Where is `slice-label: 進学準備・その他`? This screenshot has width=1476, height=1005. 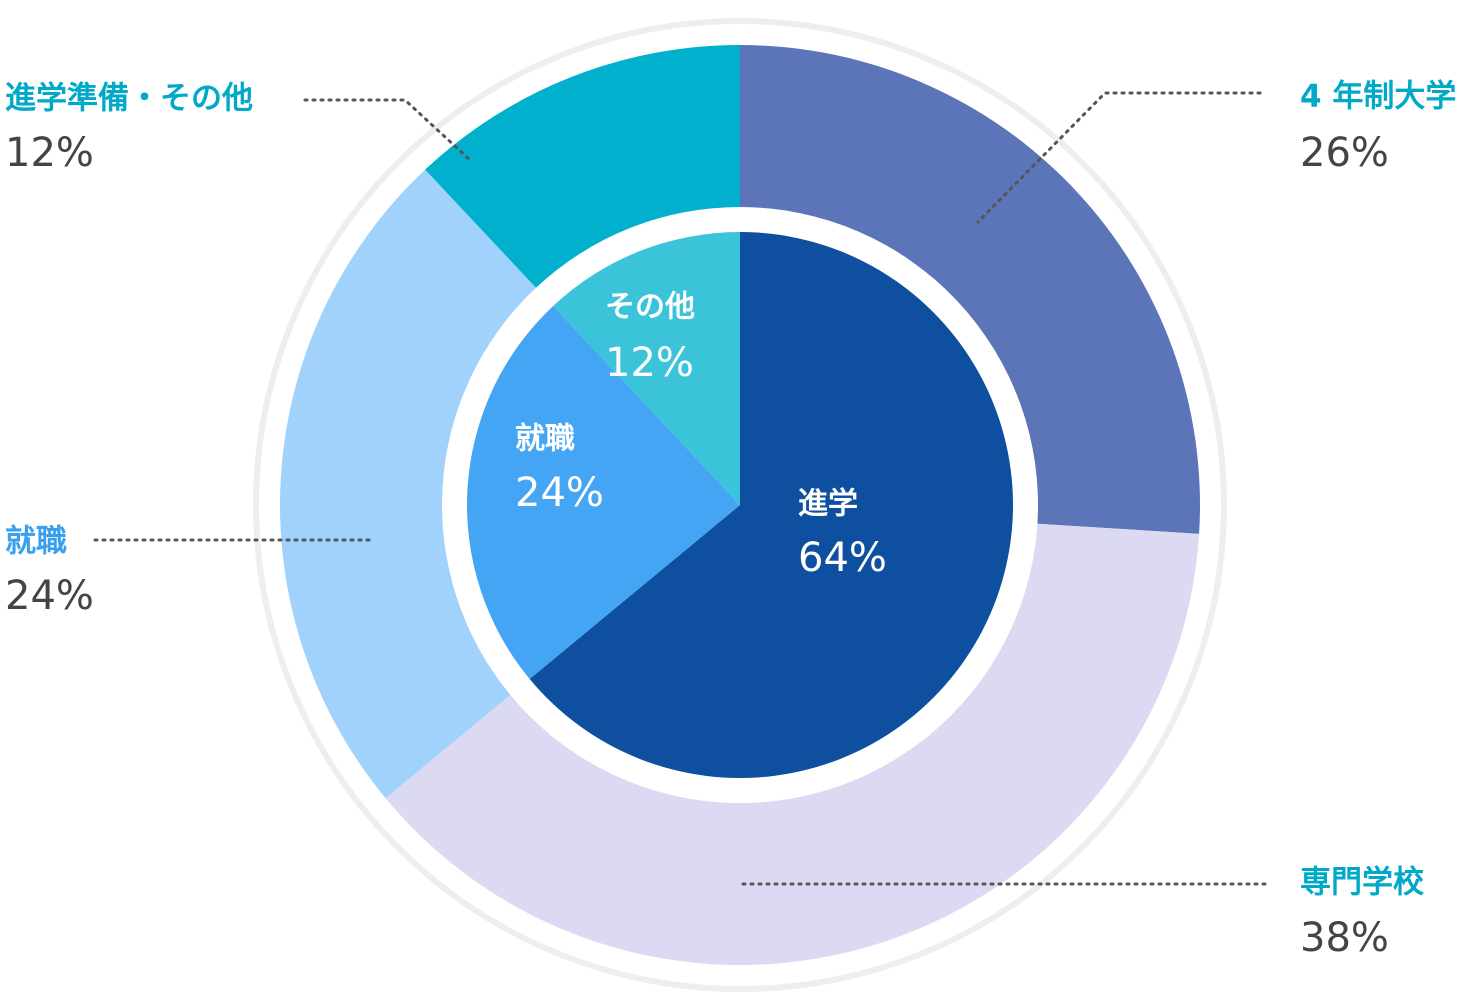
slice-label: 進学準備・その他 is located at coordinates (129, 99).